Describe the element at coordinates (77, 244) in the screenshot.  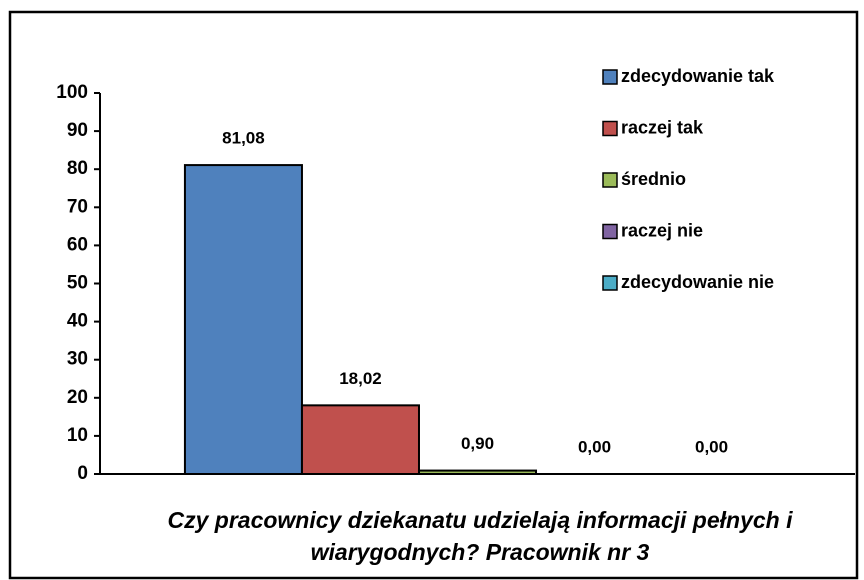
I see `y-tick-label: 60` at that location.